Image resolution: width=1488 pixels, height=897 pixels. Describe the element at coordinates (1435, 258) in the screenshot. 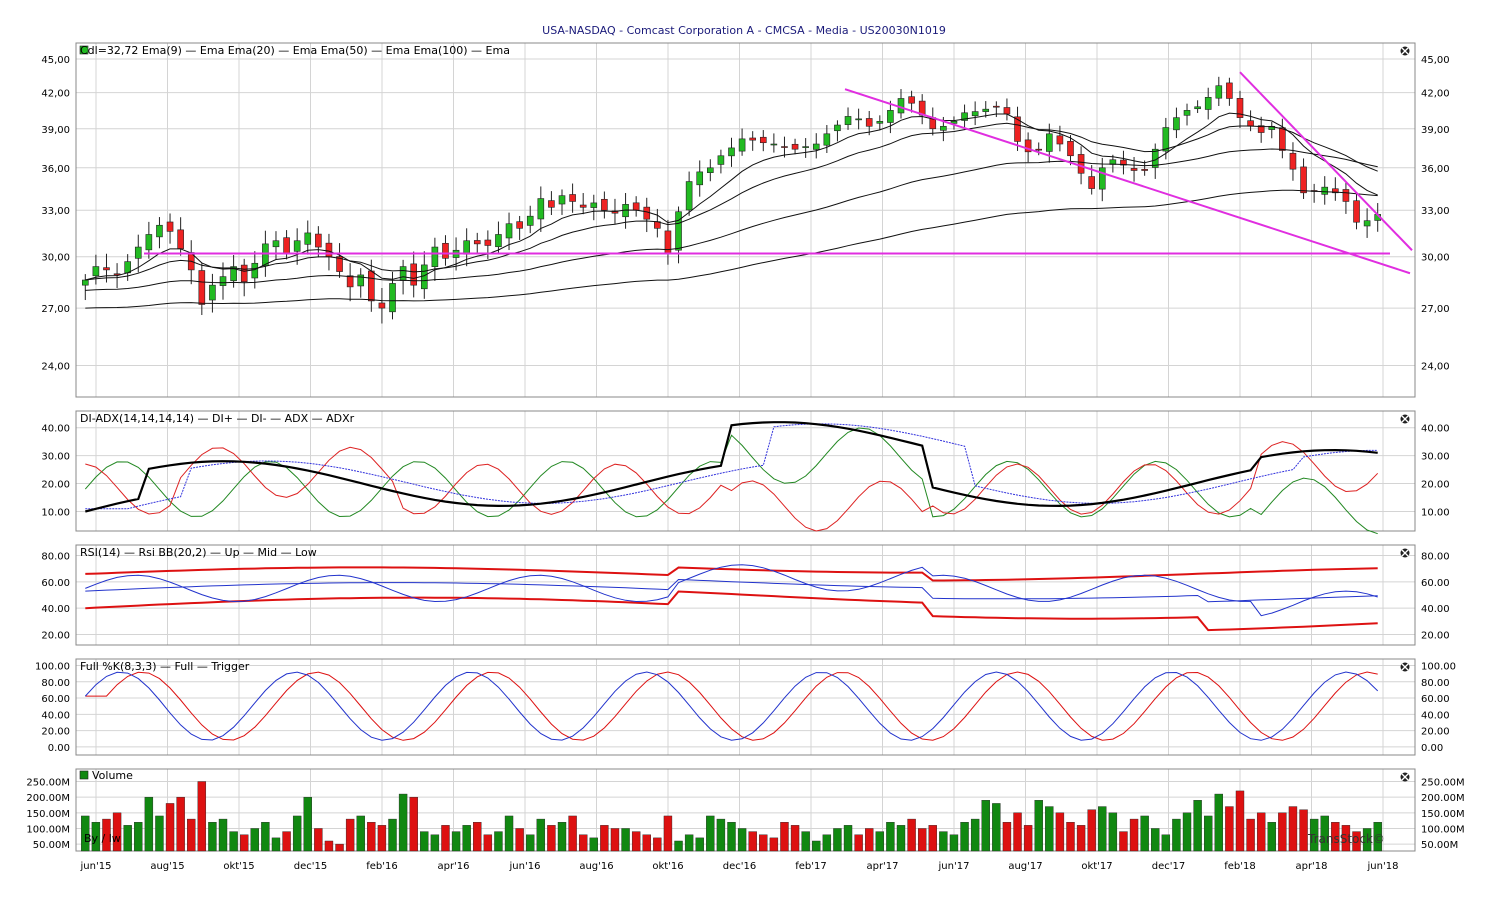

I see `price-y-tick-right: 30,00` at that location.